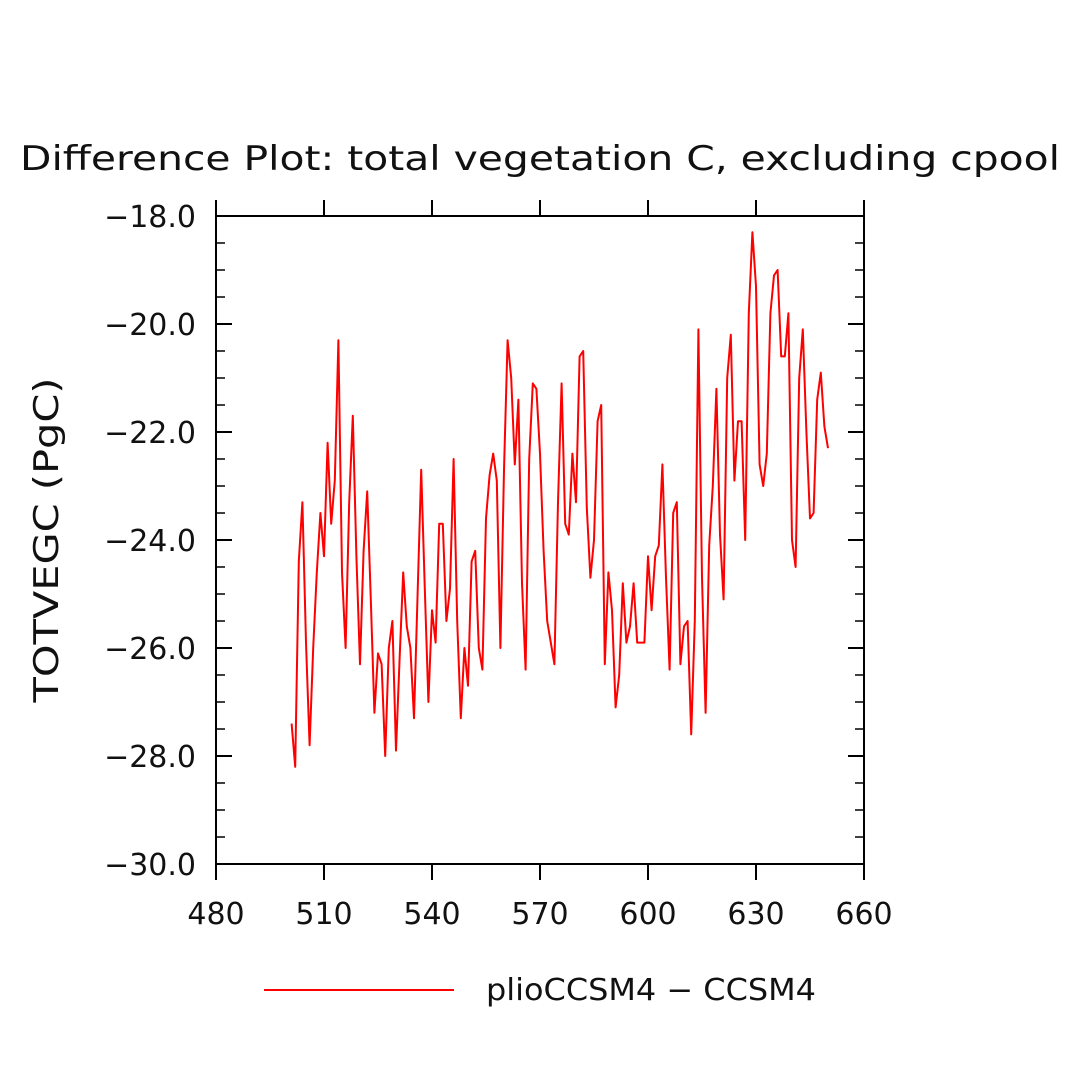 This screenshot has height=1080, width=1080. What do you see at coordinates (47, 541) in the screenshot?
I see `y-axis-label: TOTVEGC (PgC)` at bounding box center [47, 541].